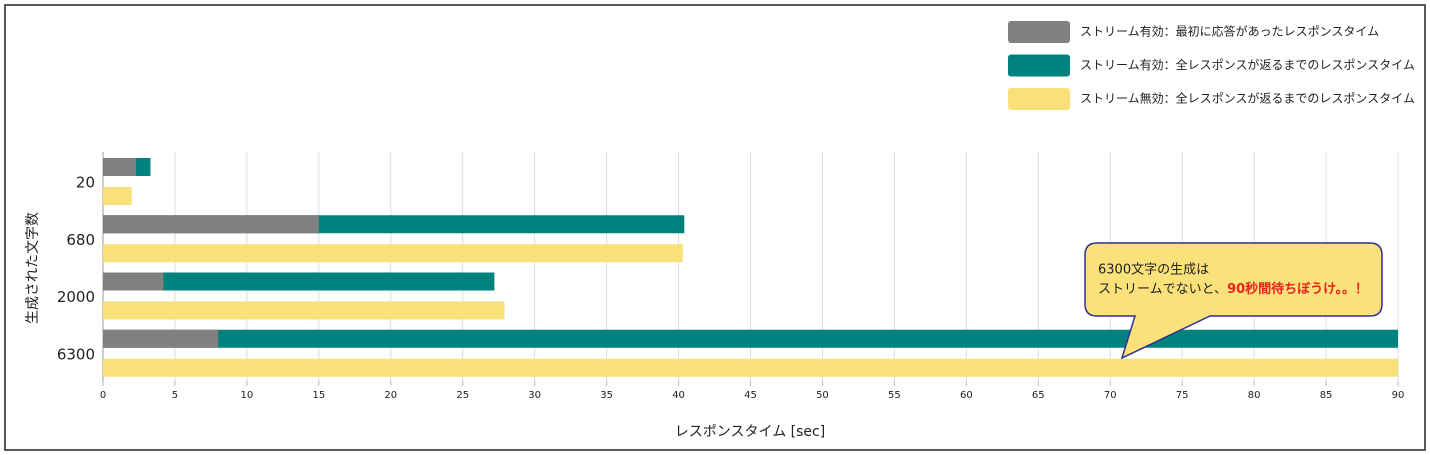 The image size is (1430, 455). Describe the element at coordinates (462, 395) in the screenshot. I see `x-tick-label: 25` at that location.